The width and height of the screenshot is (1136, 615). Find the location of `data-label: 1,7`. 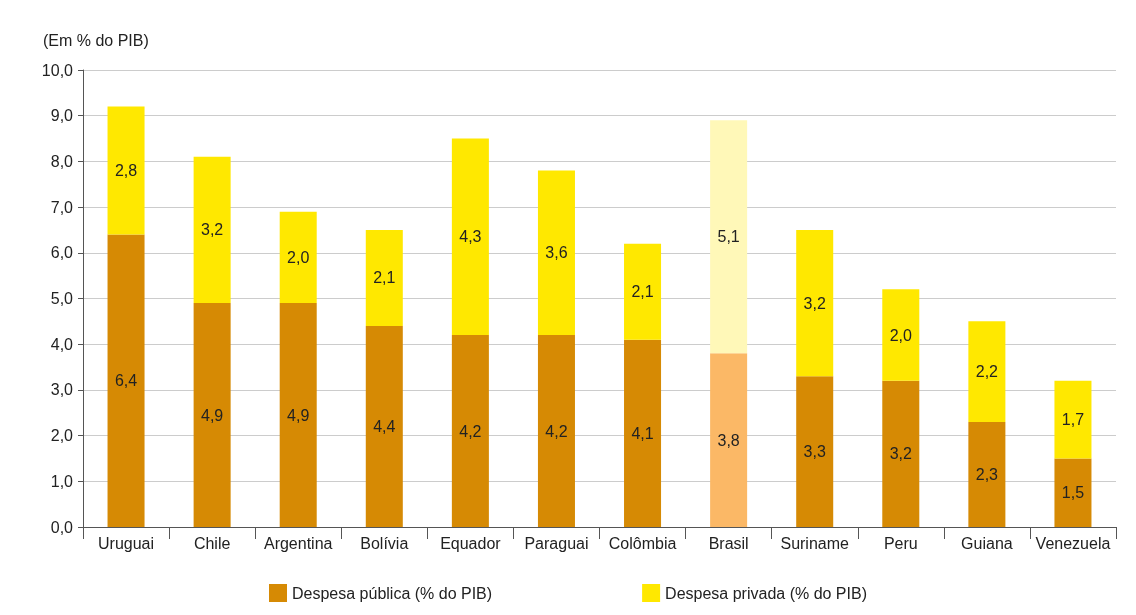

data-label: 1,7 is located at coordinates (1073, 420).